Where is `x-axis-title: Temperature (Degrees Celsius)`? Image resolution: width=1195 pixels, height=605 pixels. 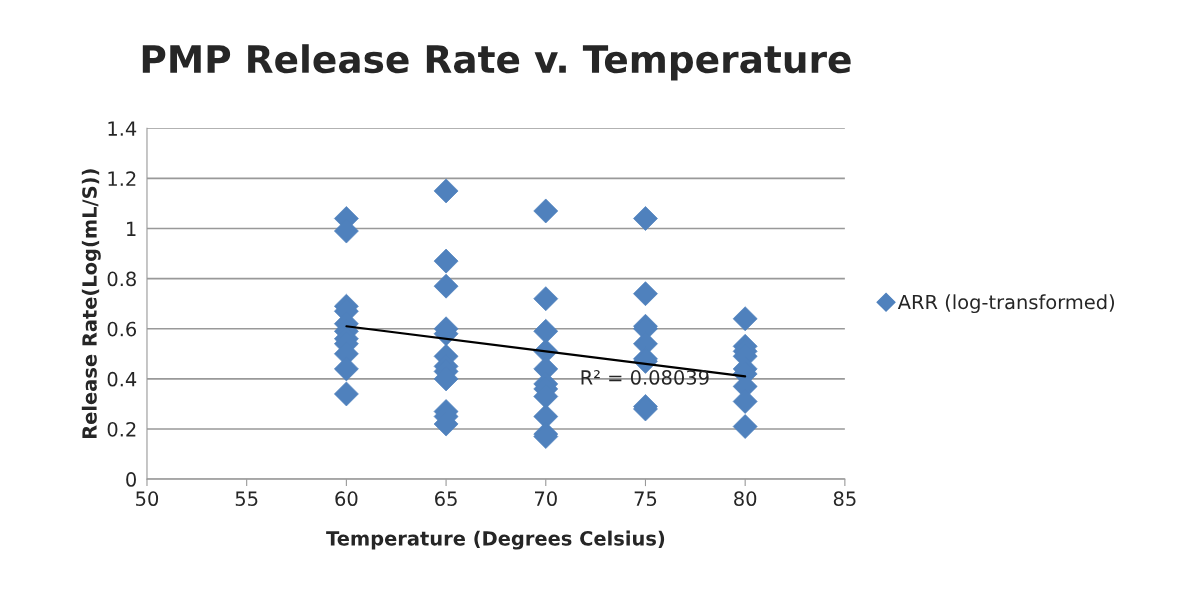
x-axis-title: Temperature (Degrees Celsius) is located at coordinates (495, 540).